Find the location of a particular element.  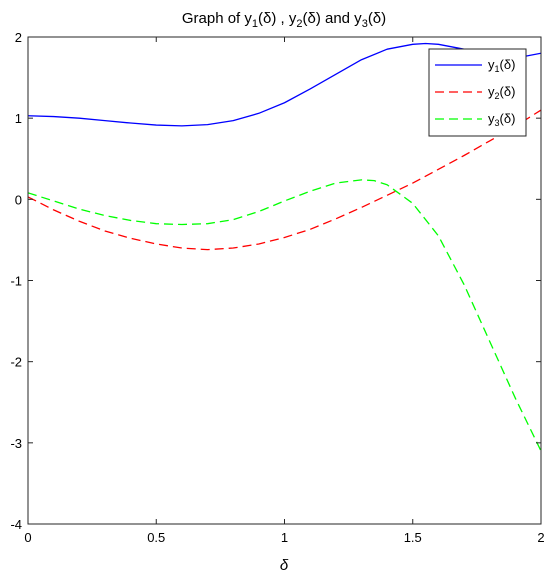

title-sub-3: 3 is located at coordinates (365, 24).